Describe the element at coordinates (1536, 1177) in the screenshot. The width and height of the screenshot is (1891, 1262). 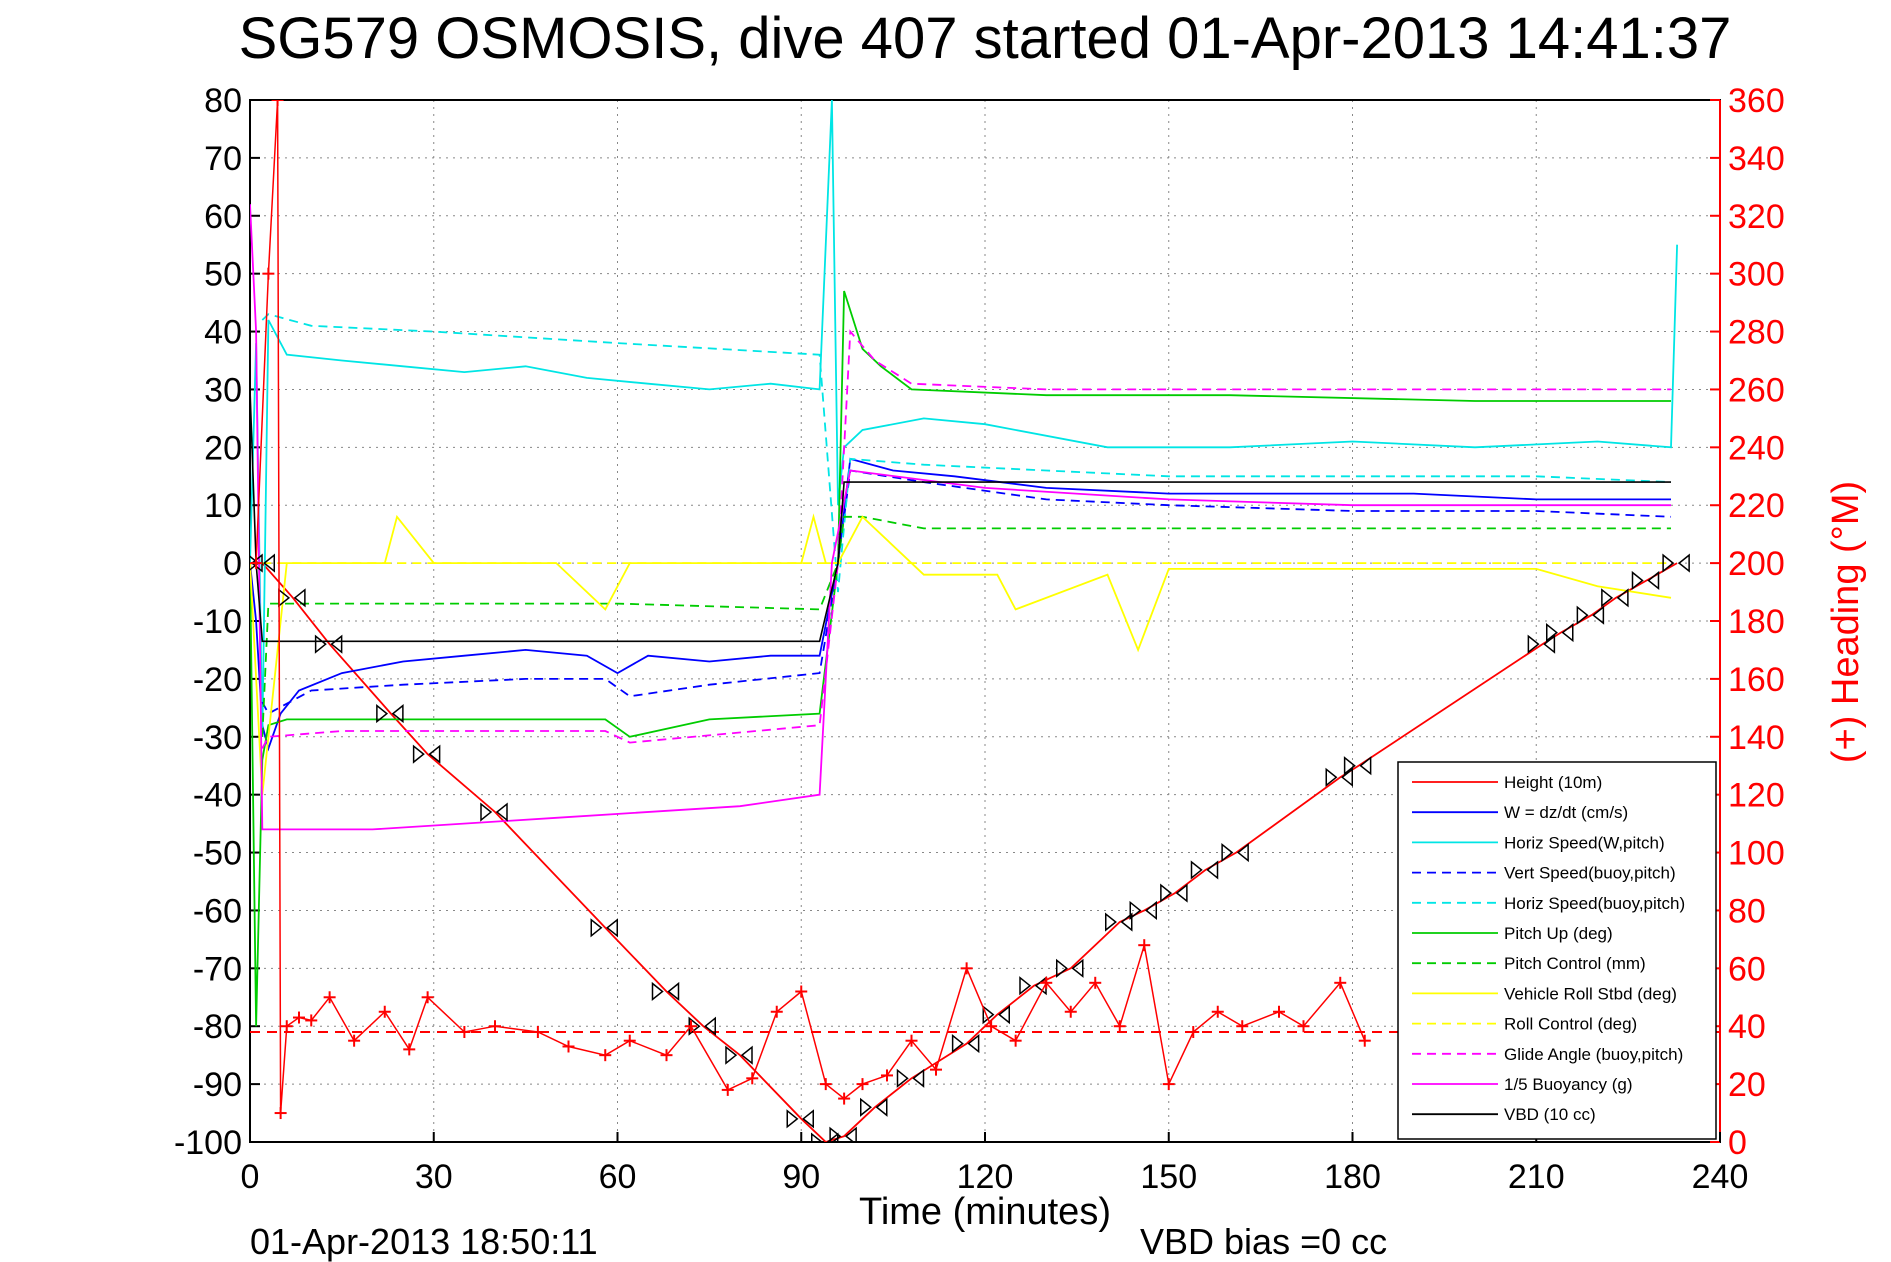
I see `x-tick-label: 210` at that location.